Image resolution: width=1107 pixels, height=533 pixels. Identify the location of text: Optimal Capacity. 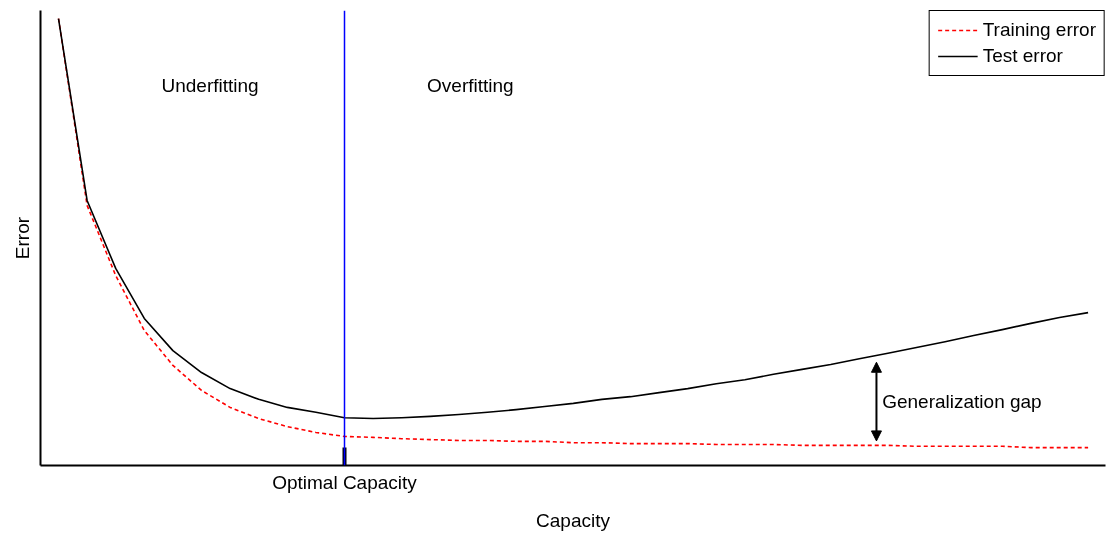
(345, 482).